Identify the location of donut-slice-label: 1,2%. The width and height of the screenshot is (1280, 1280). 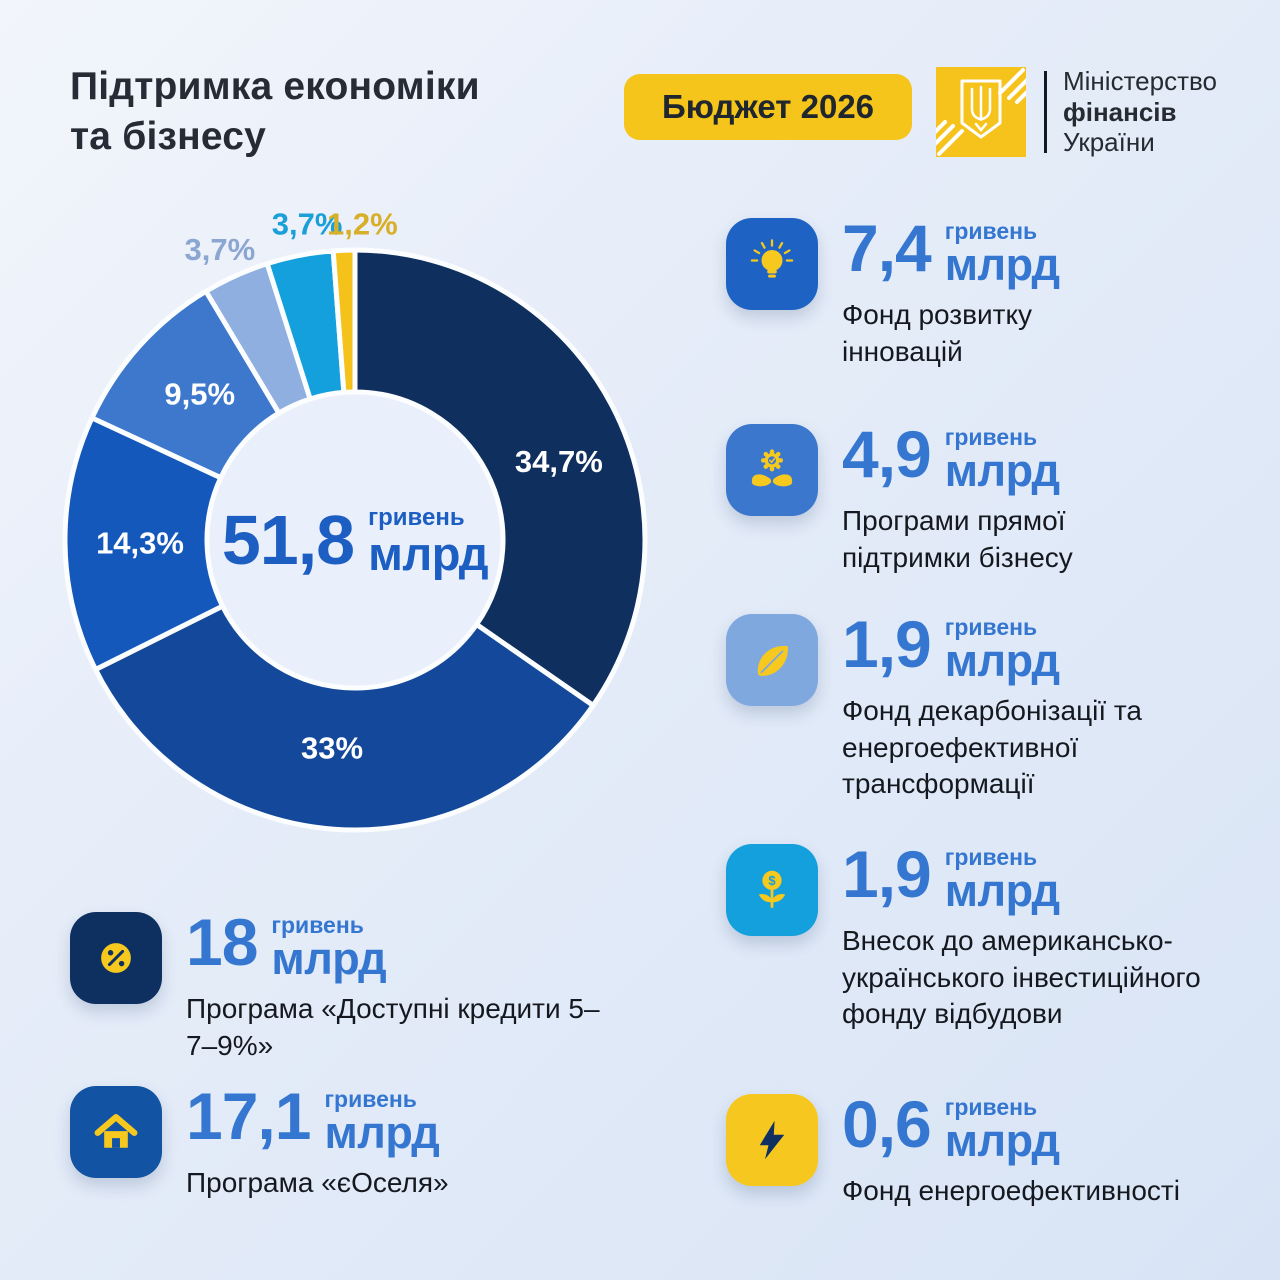
(362, 223).